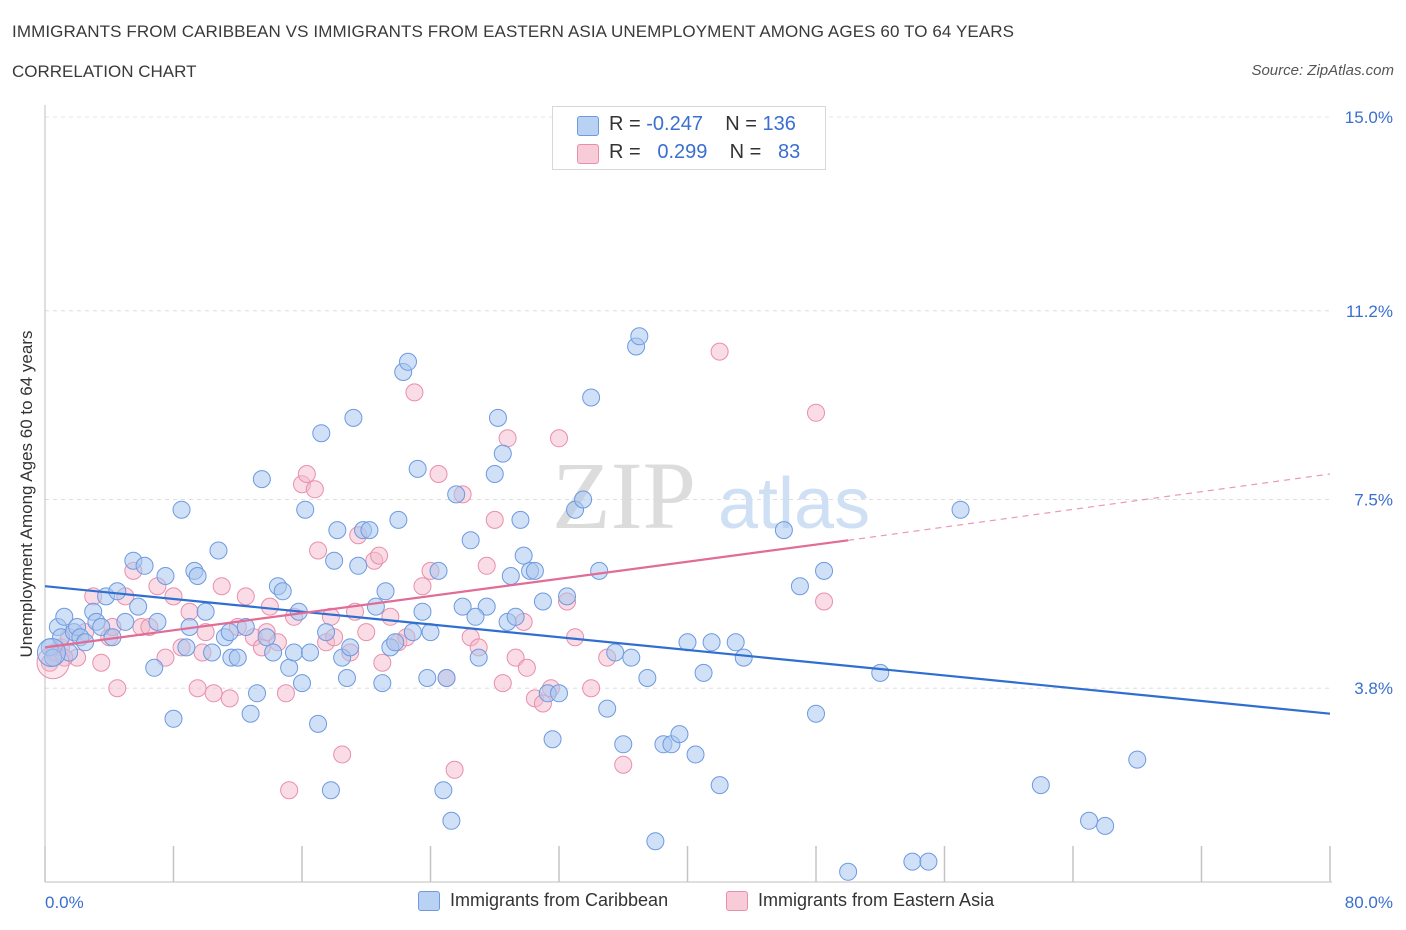 The height and width of the screenshot is (930, 1406). What do you see at coordinates (1369, 902) in the screenshot?
I see `x-tick-label-max: 80.0%` at bounding box center [1369, 902].